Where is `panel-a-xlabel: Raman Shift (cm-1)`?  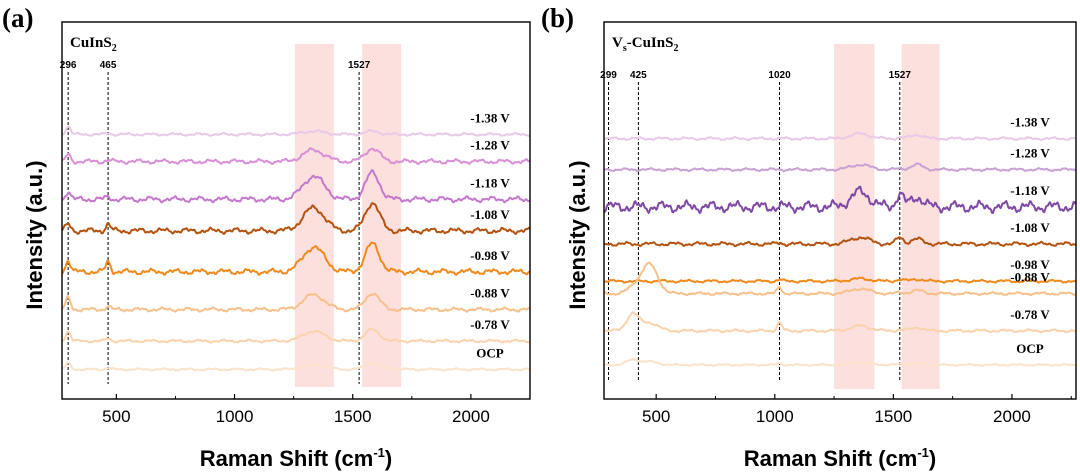 panel-a-xlabel: Raman Shift (cm-1) is located at coordinates (296, 458).